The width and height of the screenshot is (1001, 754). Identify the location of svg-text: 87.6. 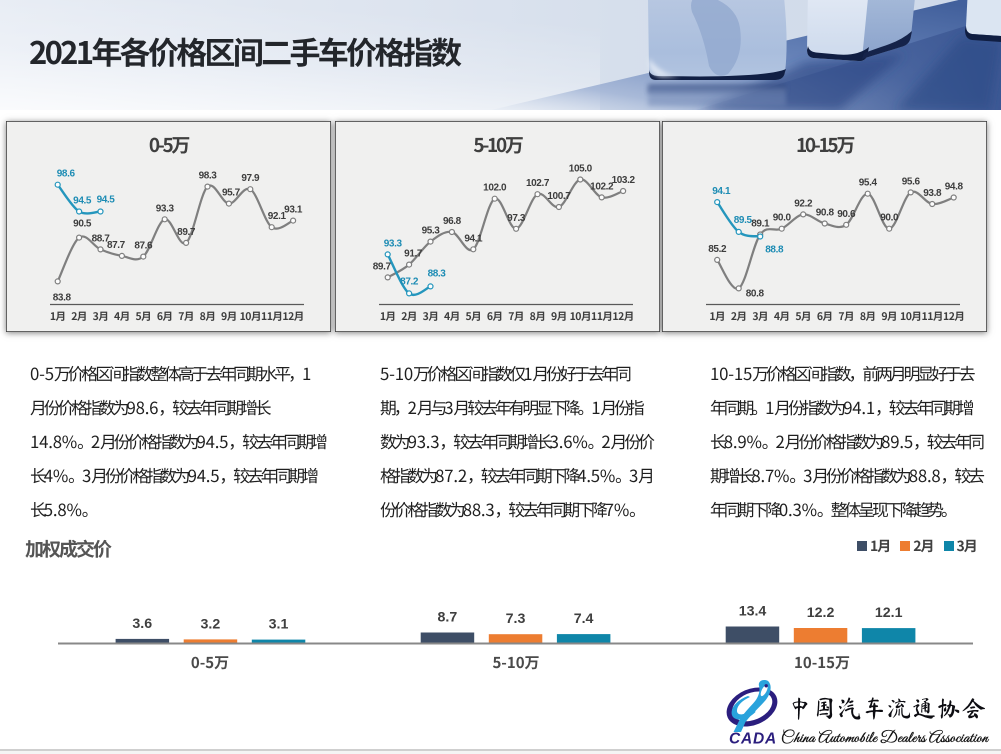
(143, 246).